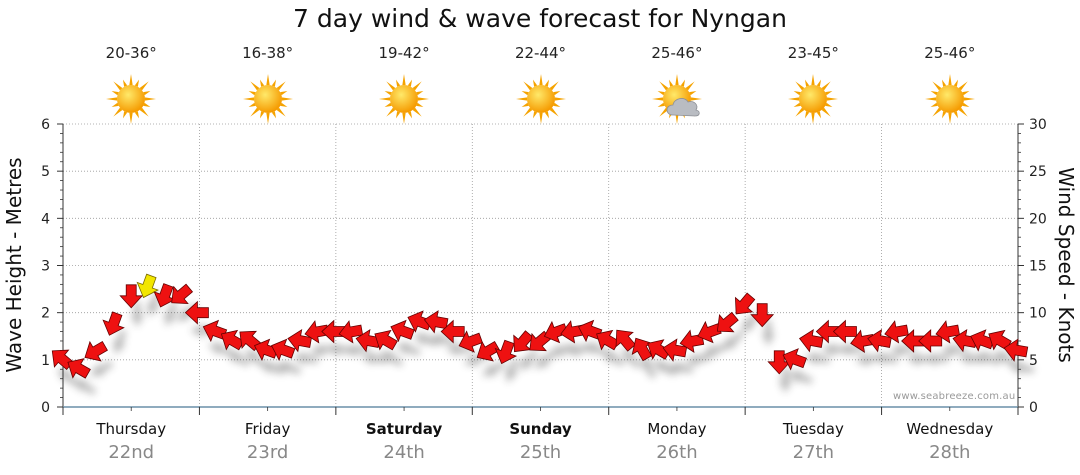 This screenshot has height=475, width=1080. Describe the element at coordinates (1038, 172) in the screenshot. I see `y-right-tick-label: 25` at that location.